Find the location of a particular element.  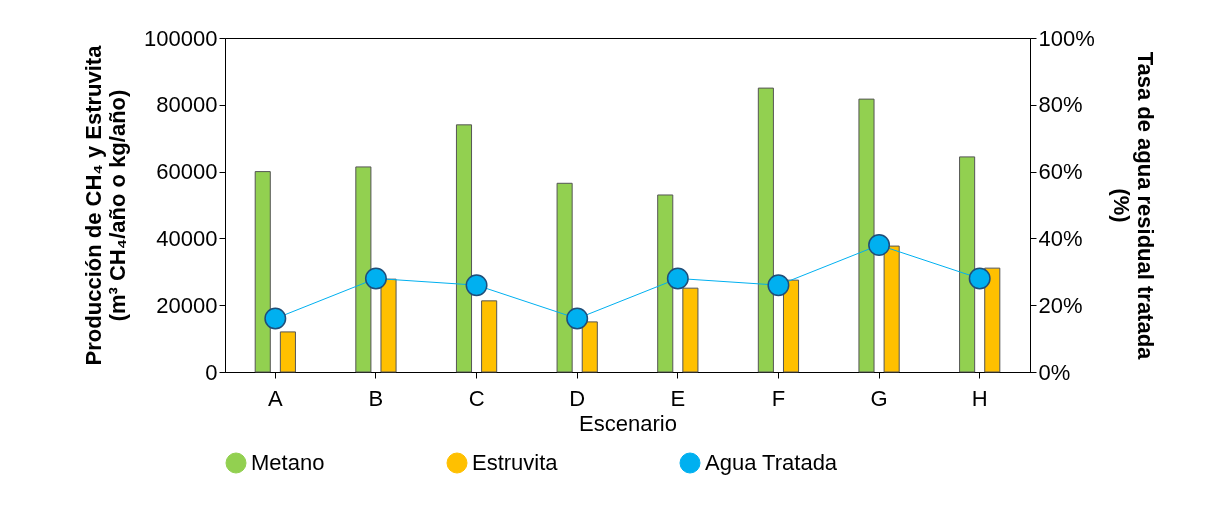

x-tick-label: A is located at coordinates (275, 398).